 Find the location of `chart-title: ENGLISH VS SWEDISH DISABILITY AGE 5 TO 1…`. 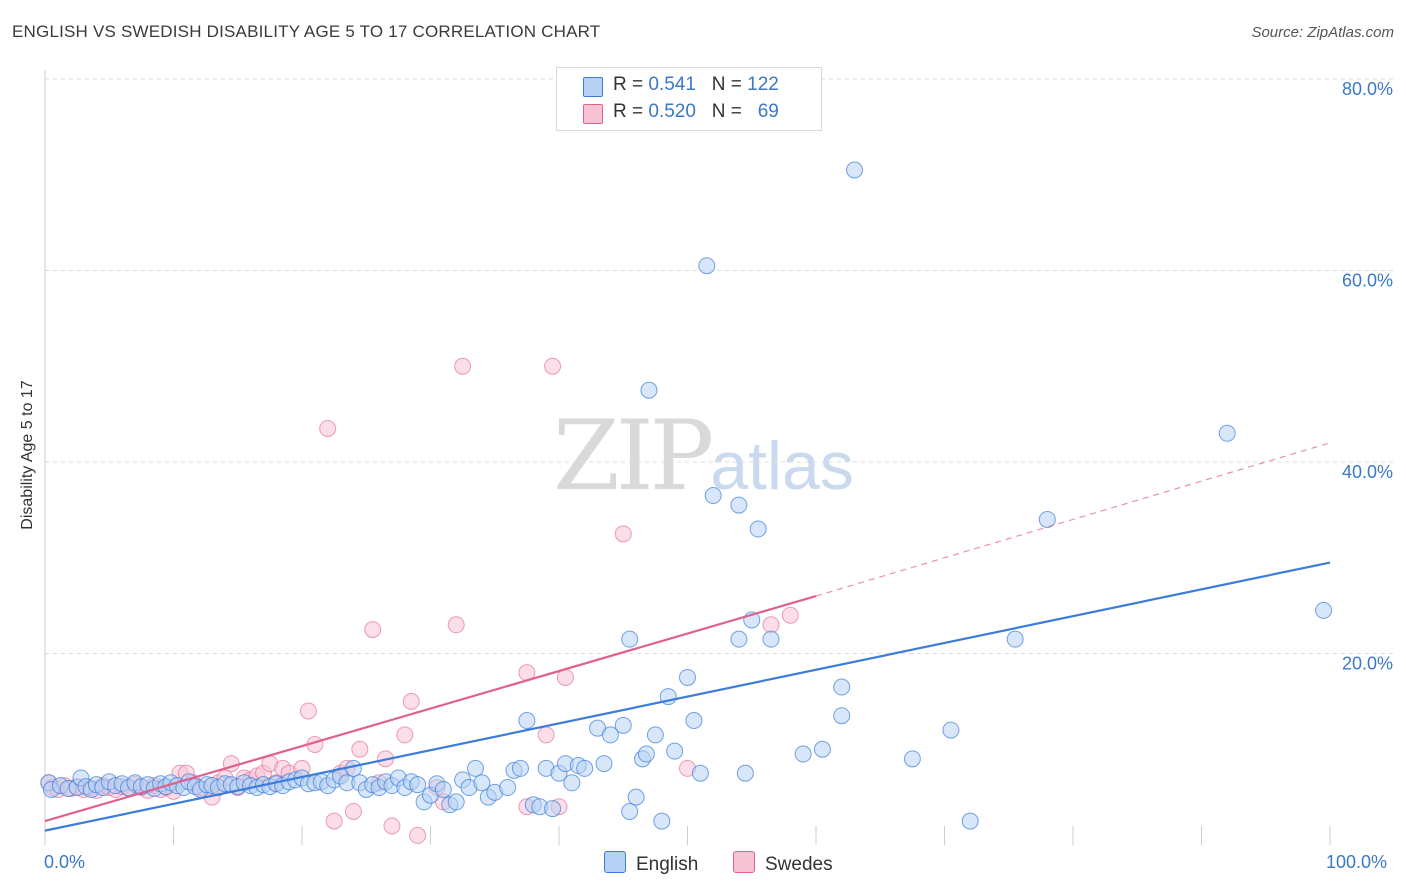

chart-title: ENGLISH VS SWEDISH DISABILITY AGE 5 TO 1… is located at coordinates (306, 31).